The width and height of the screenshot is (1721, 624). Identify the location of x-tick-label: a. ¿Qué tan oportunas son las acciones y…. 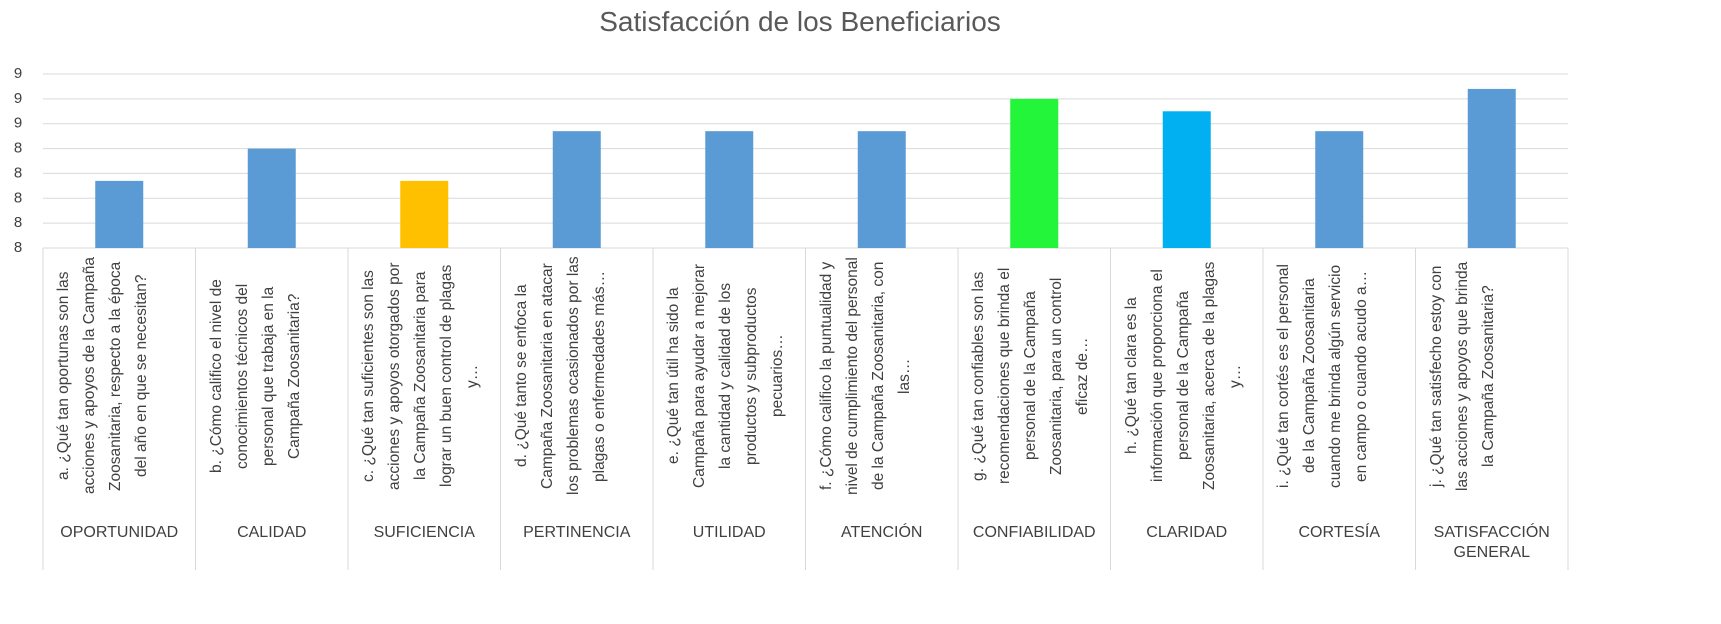
(102, 376).